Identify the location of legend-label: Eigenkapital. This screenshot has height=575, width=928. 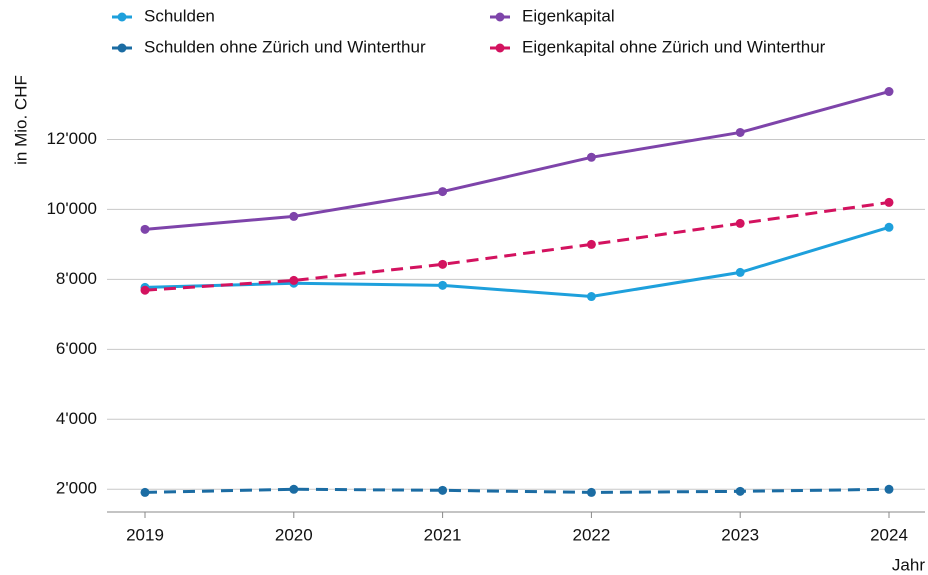
(568, 15).